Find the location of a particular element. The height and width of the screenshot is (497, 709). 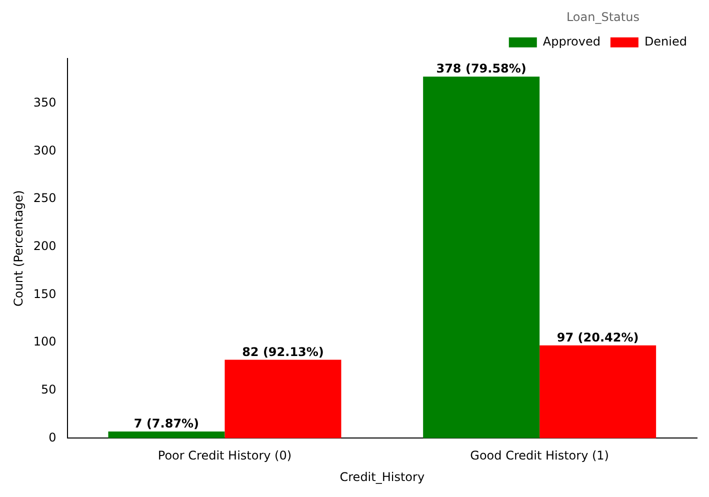

legend-title: Loan_Status is located at coordinates (603, 17).